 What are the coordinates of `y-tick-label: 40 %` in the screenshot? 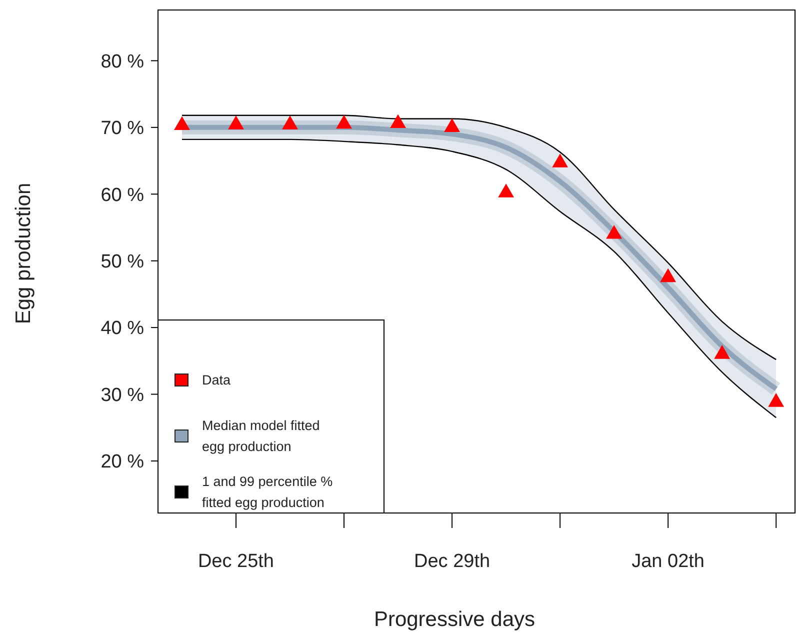 It's located at (122, 329).